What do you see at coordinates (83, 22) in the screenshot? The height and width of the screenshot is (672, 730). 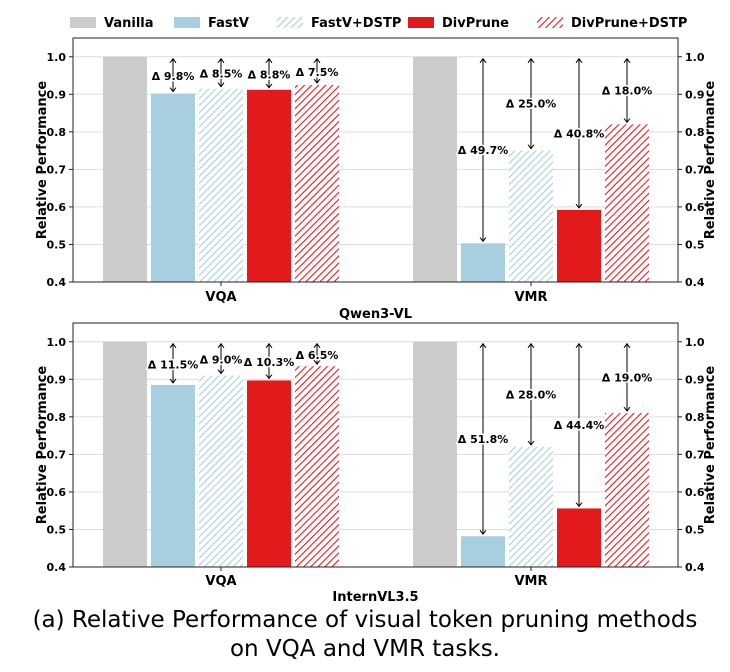 I see `legend-swatch-vanilla` at bounding box center [83, 22].